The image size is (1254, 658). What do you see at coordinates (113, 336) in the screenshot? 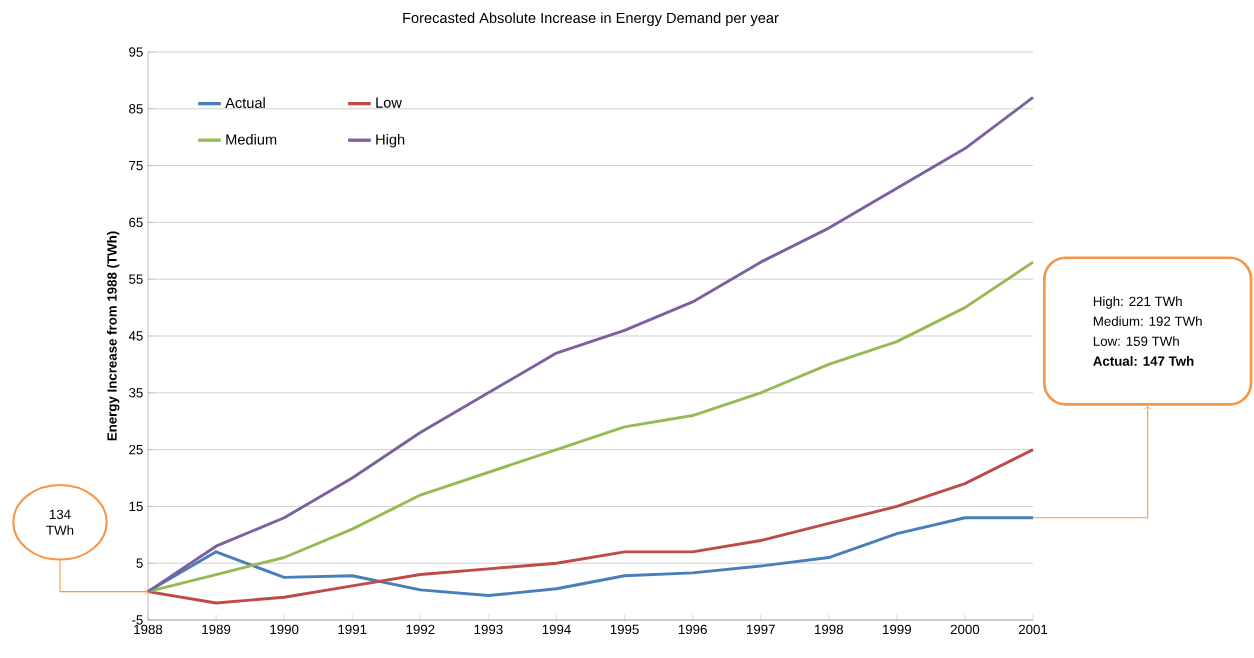
I see `y-axis-title: Energy Increase from 1988 (TWh)` at bounding box center [113, 336].